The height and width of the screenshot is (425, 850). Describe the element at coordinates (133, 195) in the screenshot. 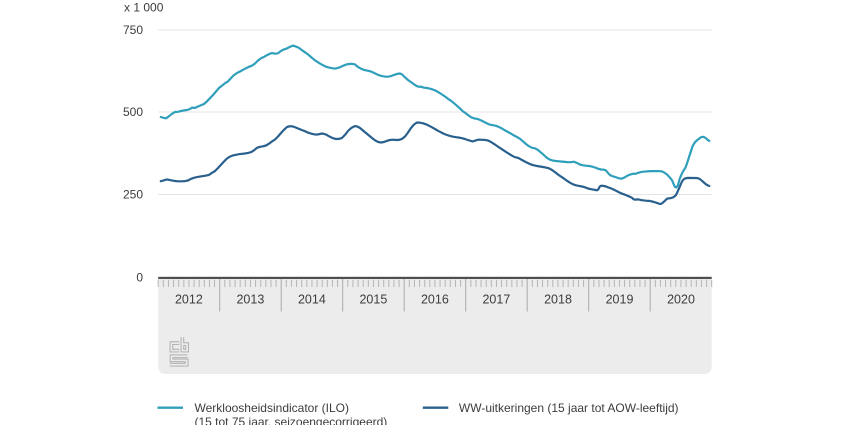

I see `svg-text: 250` at that location.